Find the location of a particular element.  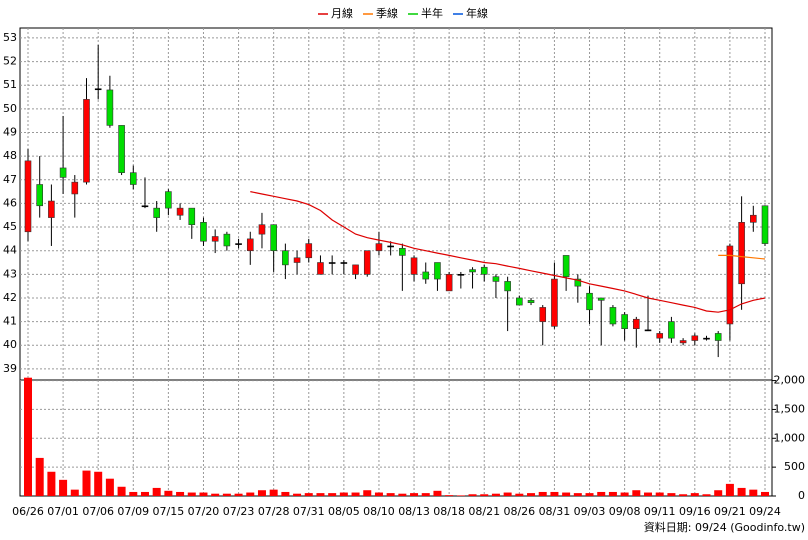

y2-tick-label: 1,000 is located at coordinates (790, 437).